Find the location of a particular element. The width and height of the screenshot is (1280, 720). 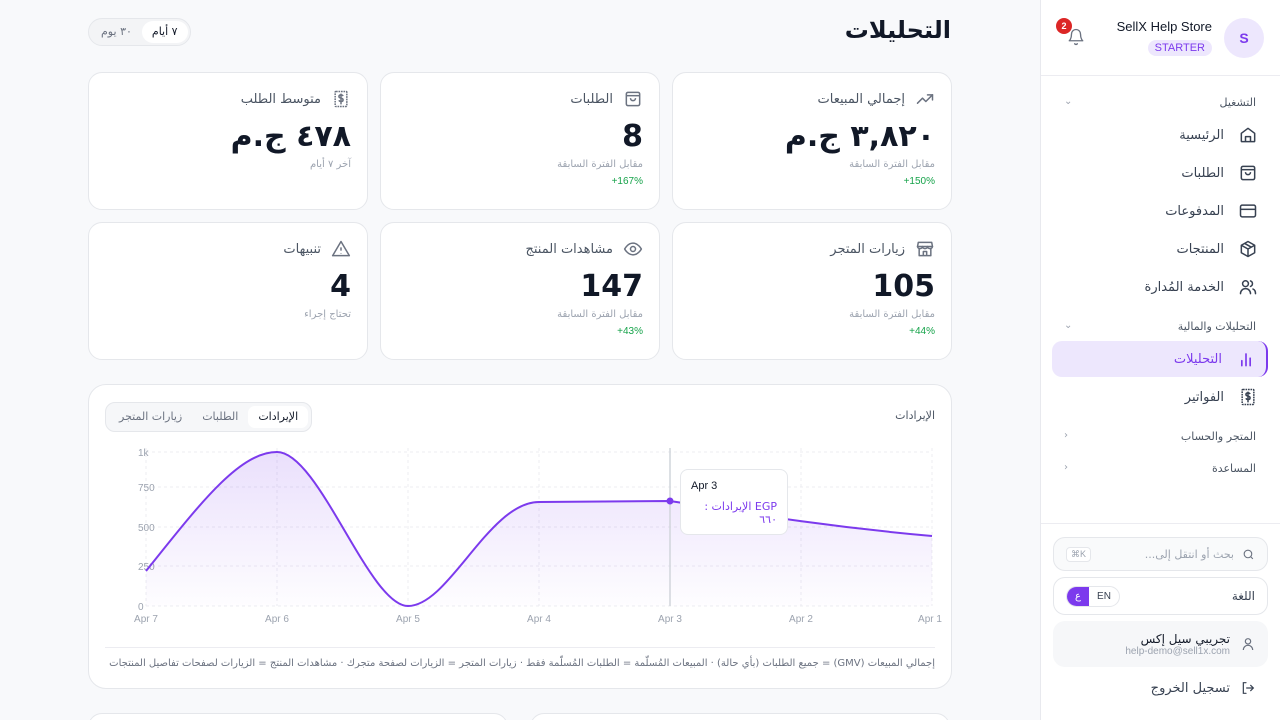

section-help: المساعدة ‹ is located at coordinates (1160, 468).